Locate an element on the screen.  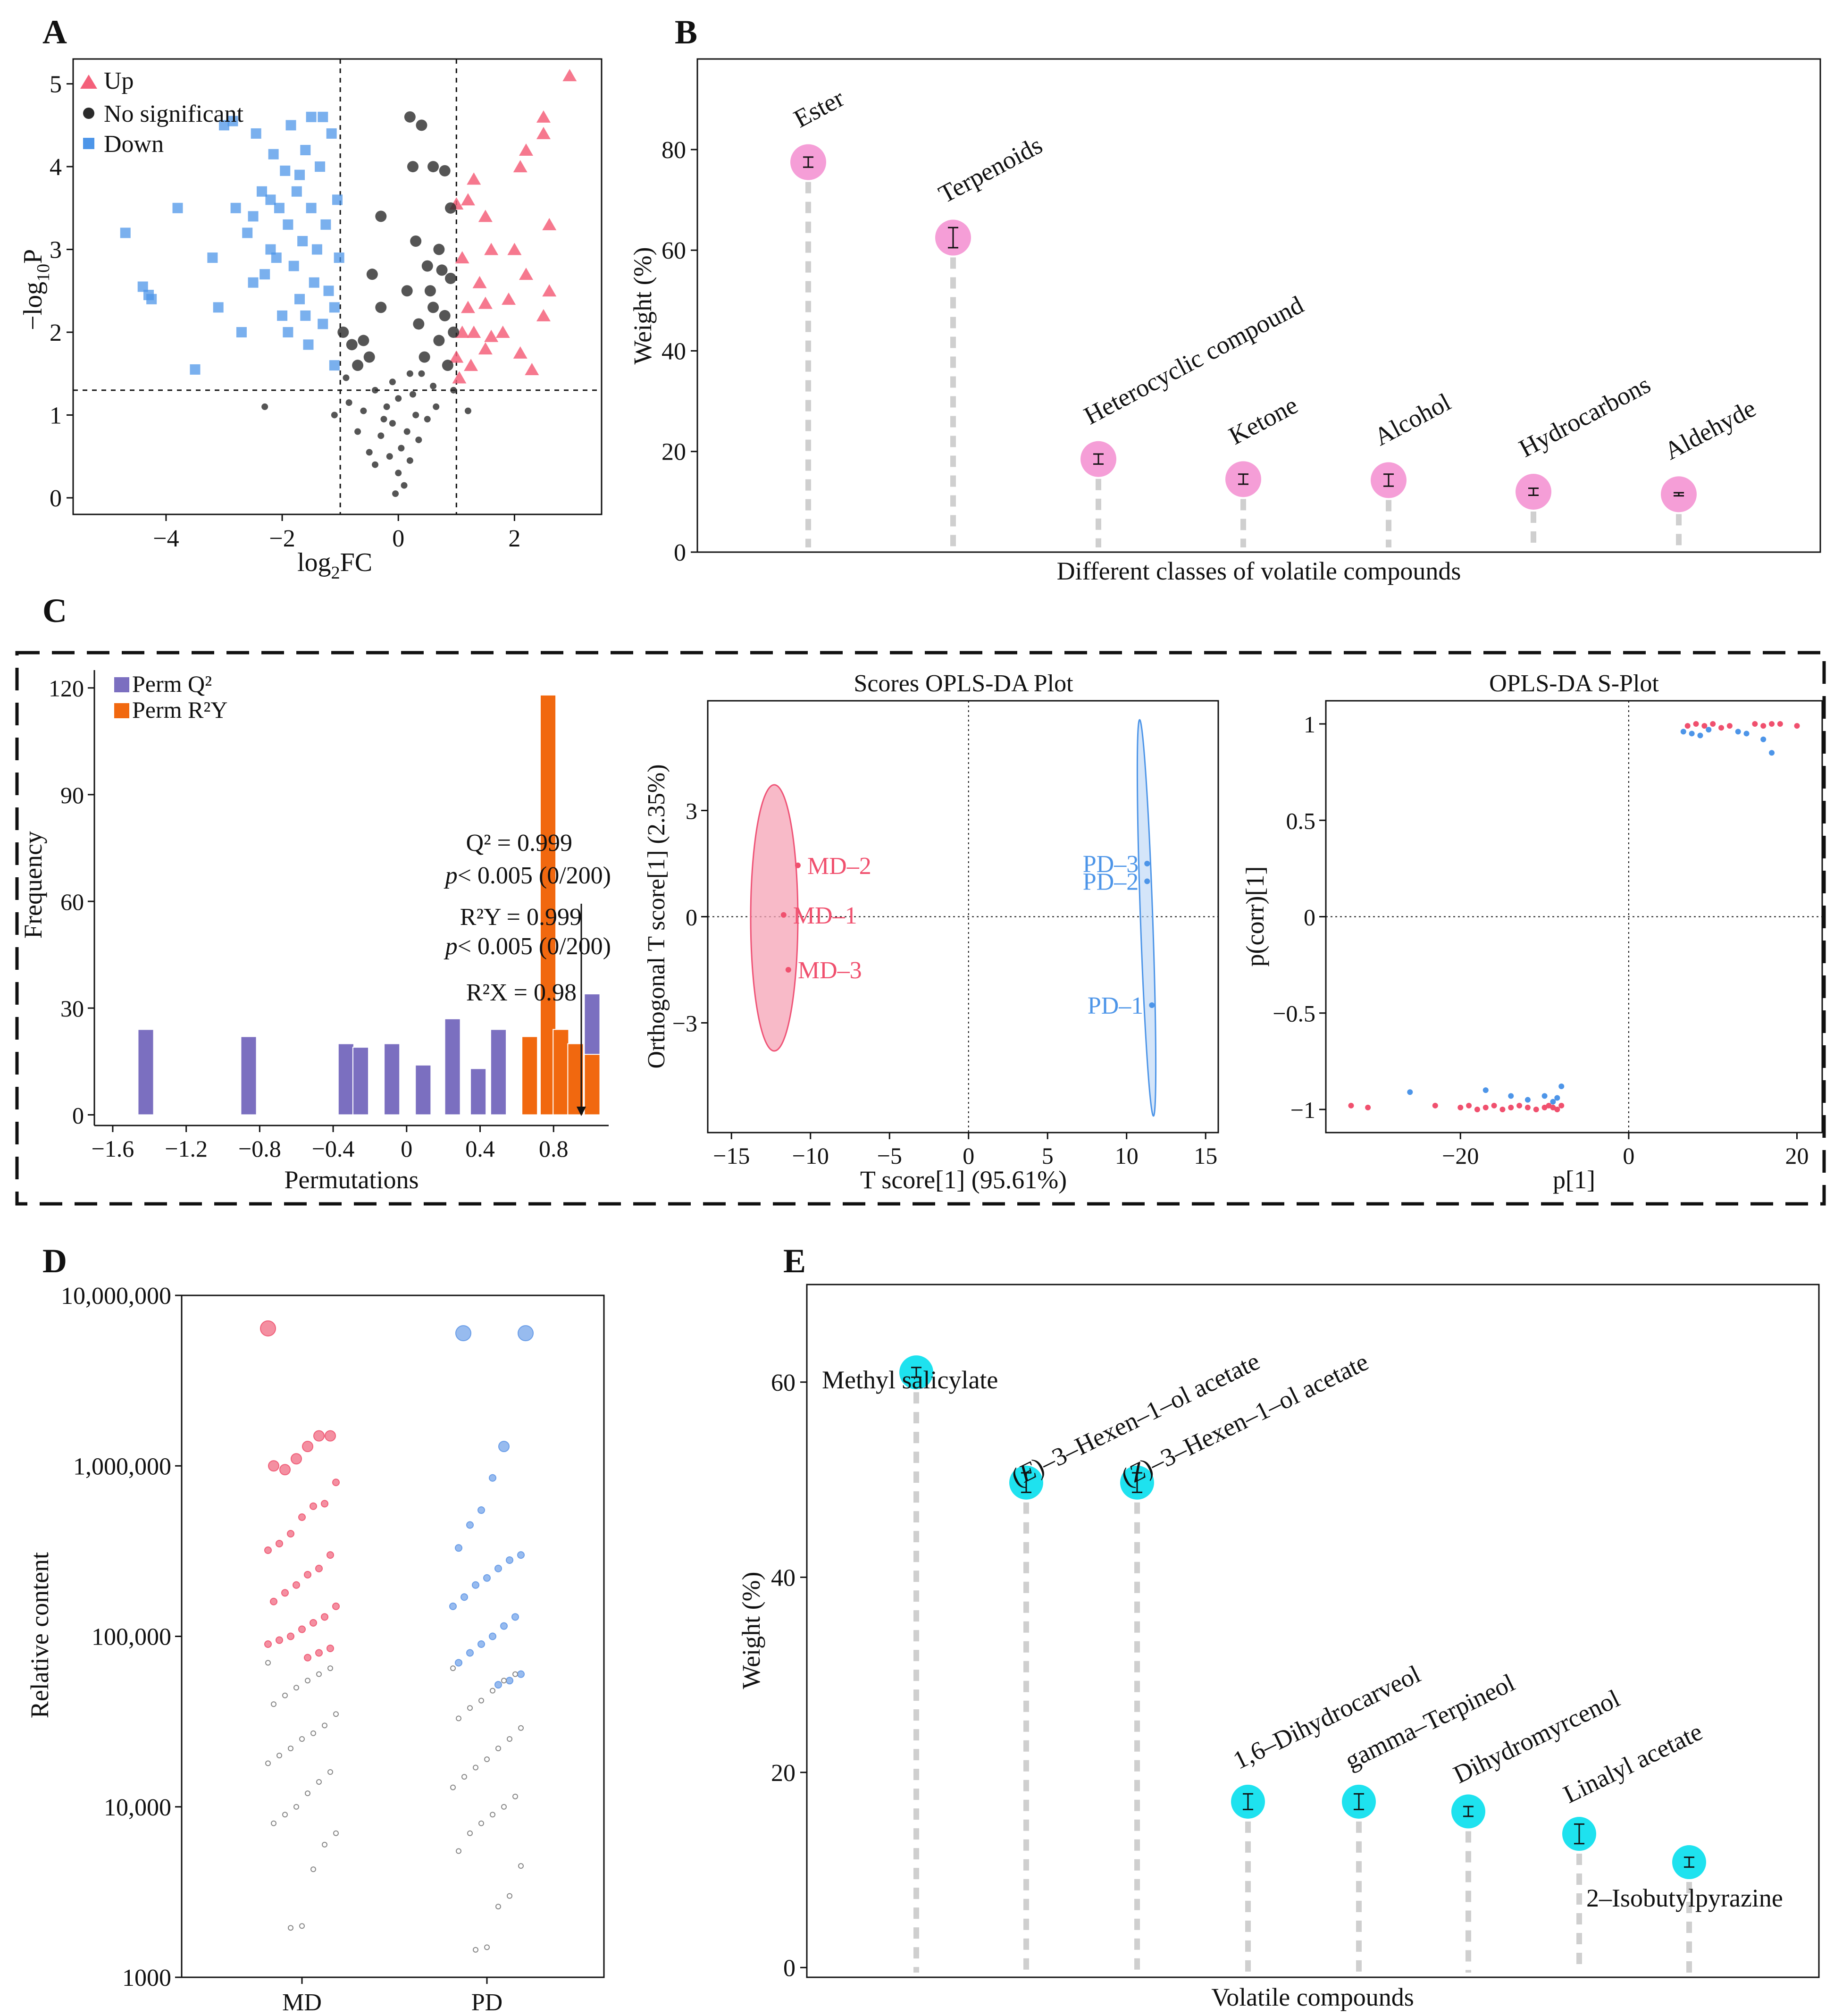
c1-xtick-label: 0.8 is located at coordinates (554, 1148).